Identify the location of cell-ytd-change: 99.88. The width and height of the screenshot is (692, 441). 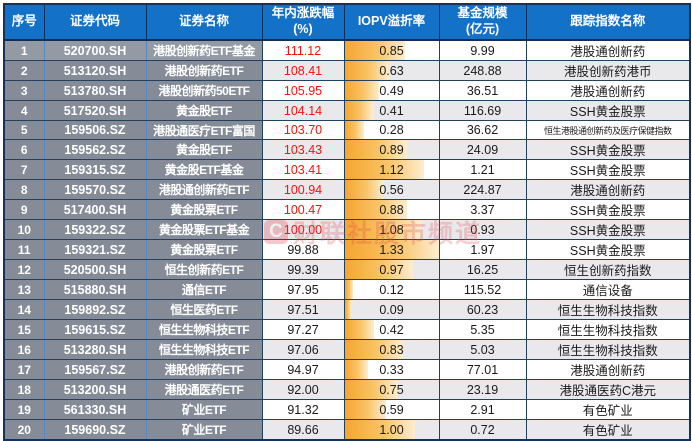
(303, 249).